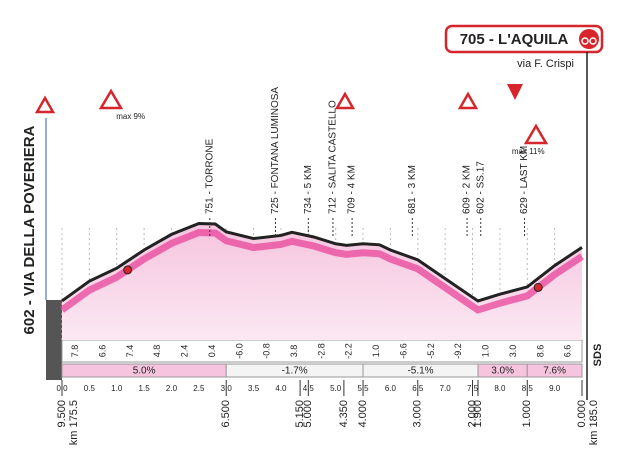  I want to click on segment-gradient: -5.2, so click(431, 351).